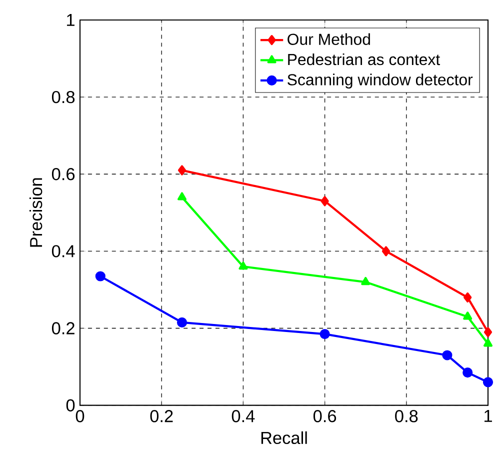 The image size is (500, 468). Describe the element at coordinates (70, 20) in the screenshot. I see `y-tick-label: 1` at that location.